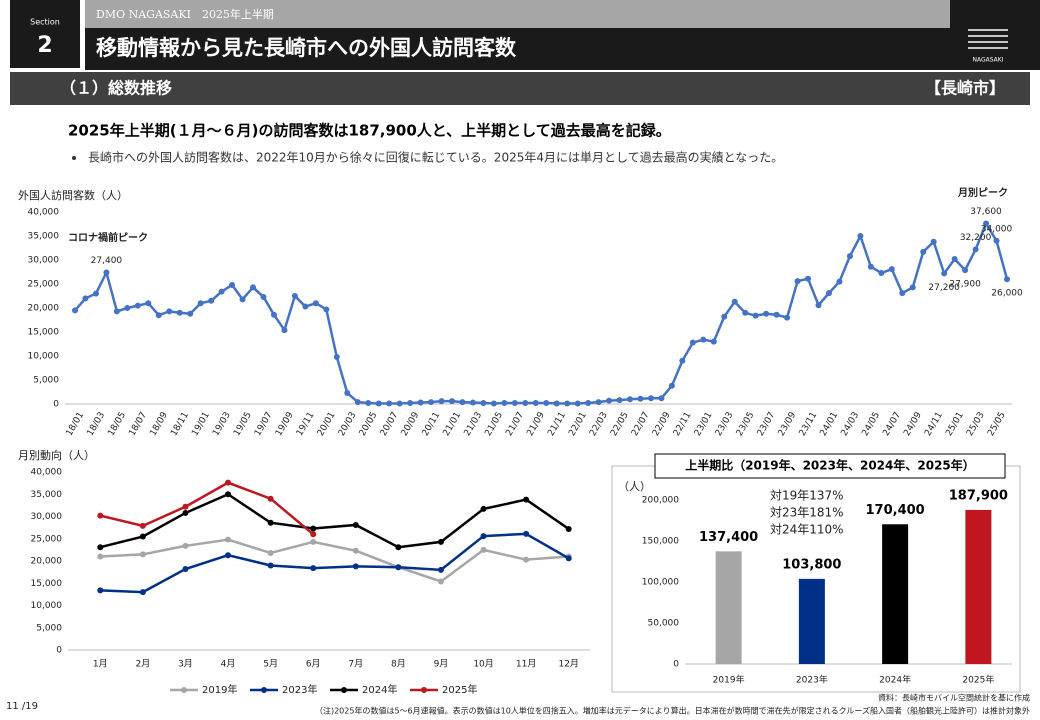 The image size is (1040, 720). Describe the element at coordinates (201, 424) in the screenshot. I see `x-tick-label: 19/01` at that location.